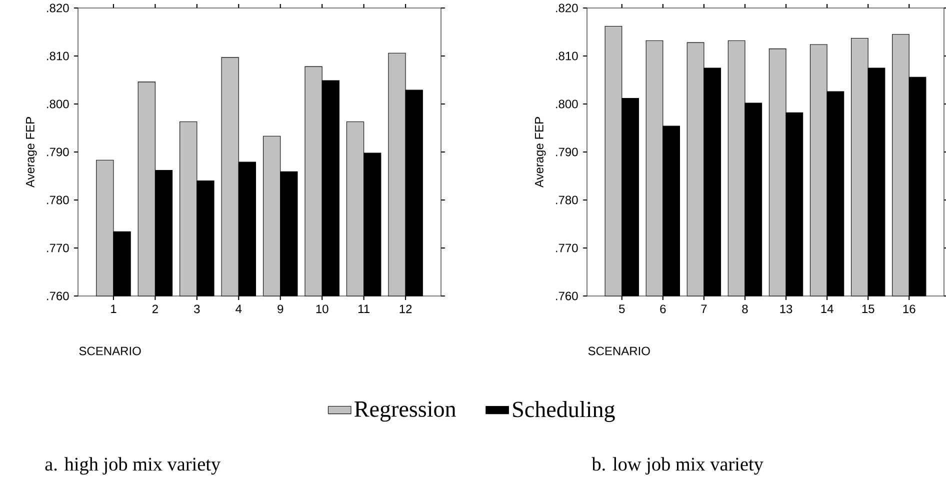  What do you see at coordinates (827, 308) in the screenshot?
I see `x-tick-label: 14` at bounding box center [827, 308].